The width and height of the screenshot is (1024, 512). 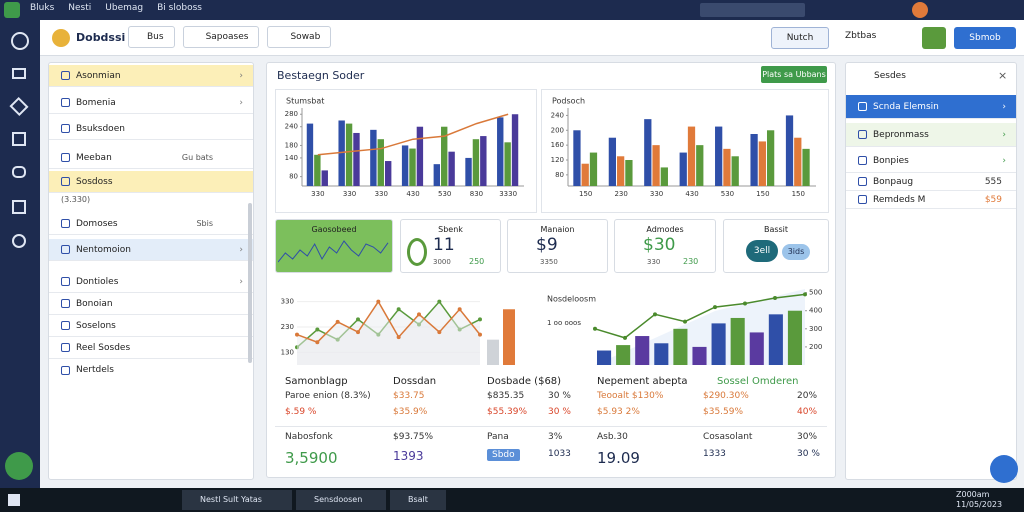 I want to click on nav-row: Asonmian ›, so click(x=151, y=76).